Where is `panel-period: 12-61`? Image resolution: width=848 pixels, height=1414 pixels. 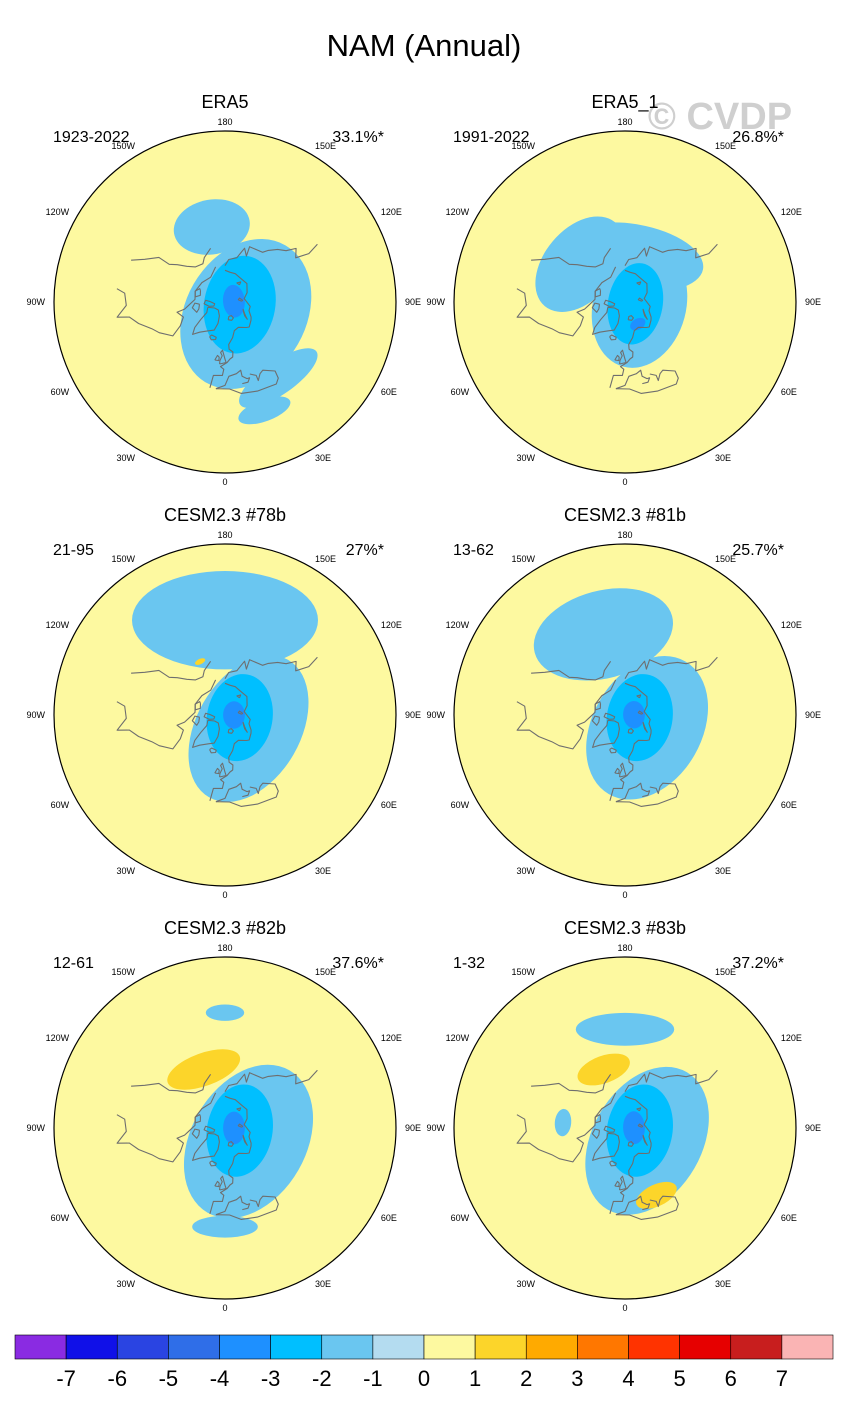 panel-period: 12-61 is located at coordinates (73, 963).